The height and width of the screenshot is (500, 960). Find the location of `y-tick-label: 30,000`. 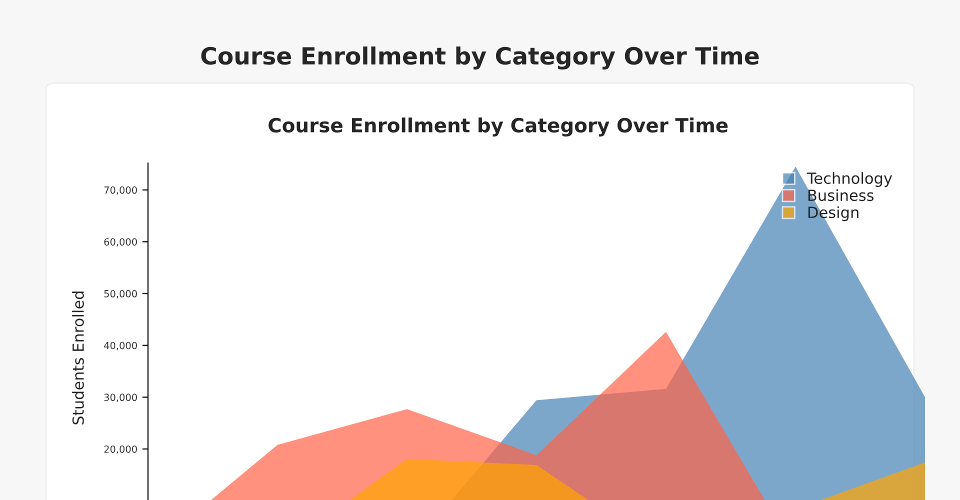

y-tick-label: 30,000 is located at coordinates (120, 398).